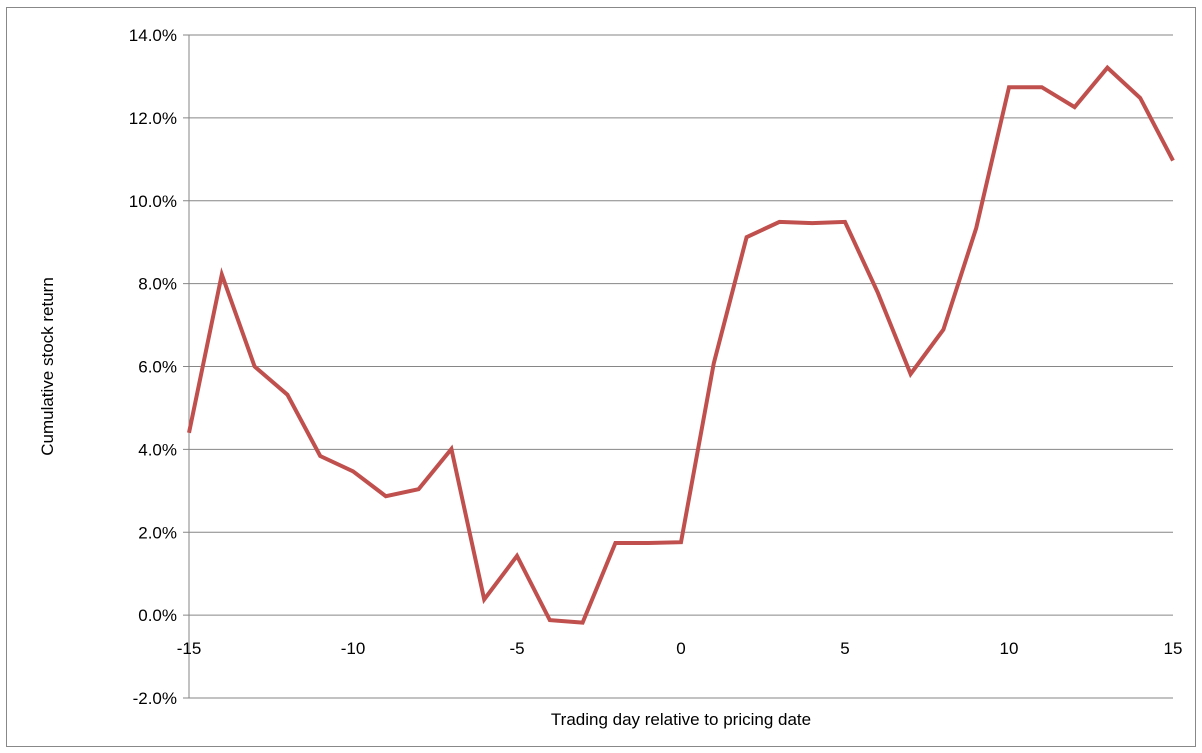 This screenshot has width=1202, height=753. What do you see at coordinates (680, 648) in the screenshot?
I see `x-tick-label: 0` at bounding box center [680, 648].